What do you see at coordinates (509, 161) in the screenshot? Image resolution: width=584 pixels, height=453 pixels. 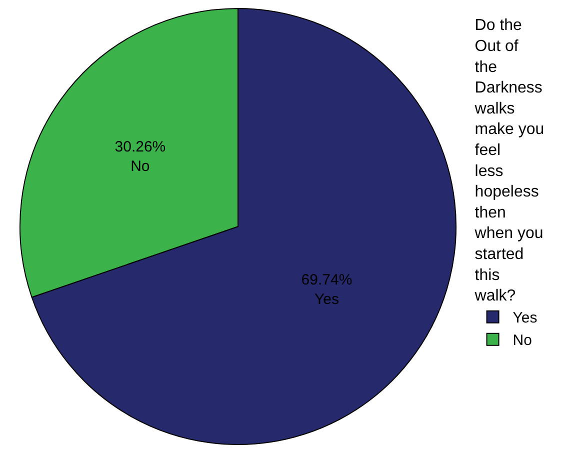 I see `text: Do the Out of the Darkness walks make you feel less hopeless then when you started this walk?` at bounding box center [509, 161].